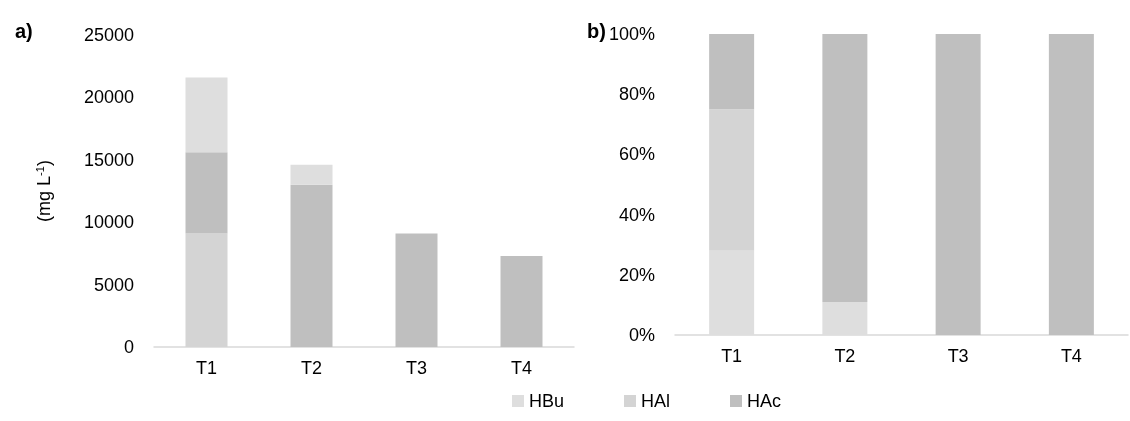 The height and width of the screenshot is (421, 1130). I want to click on y-tick-label: 5000, so click(113, 284).